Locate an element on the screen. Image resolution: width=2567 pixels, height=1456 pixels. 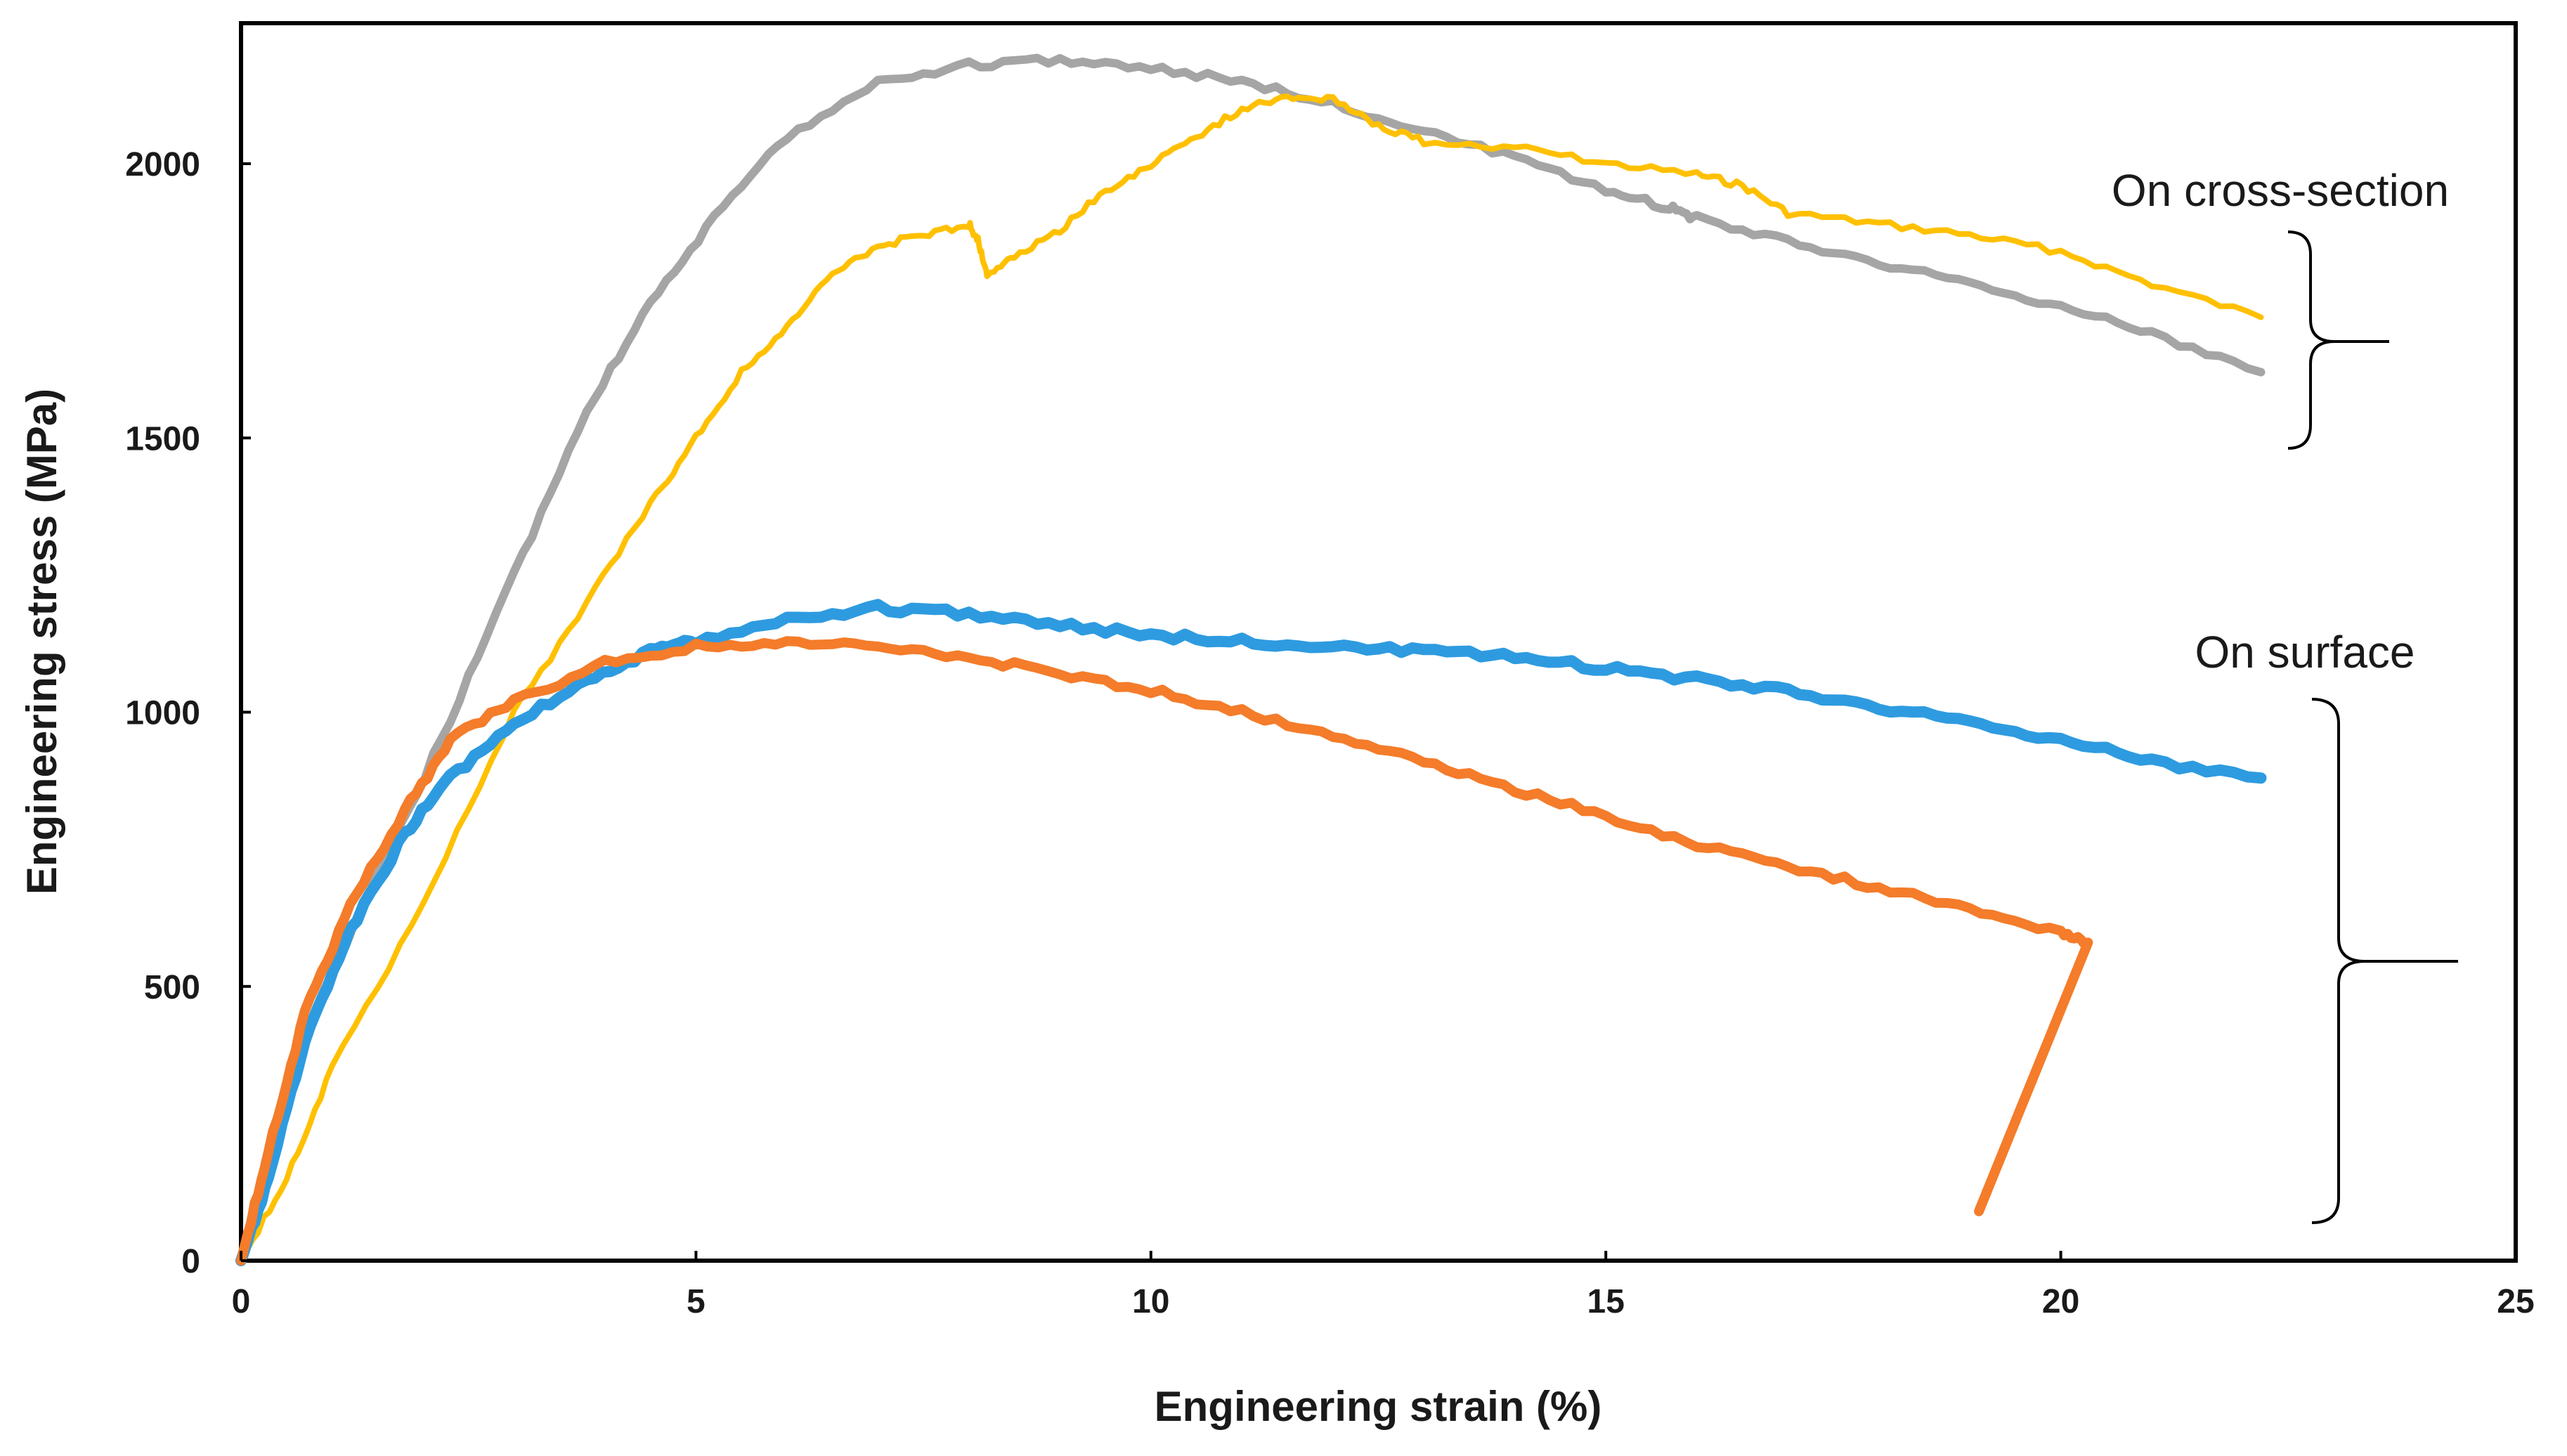
x-tick-label: 25 is located at coordinates (2515, 1302).